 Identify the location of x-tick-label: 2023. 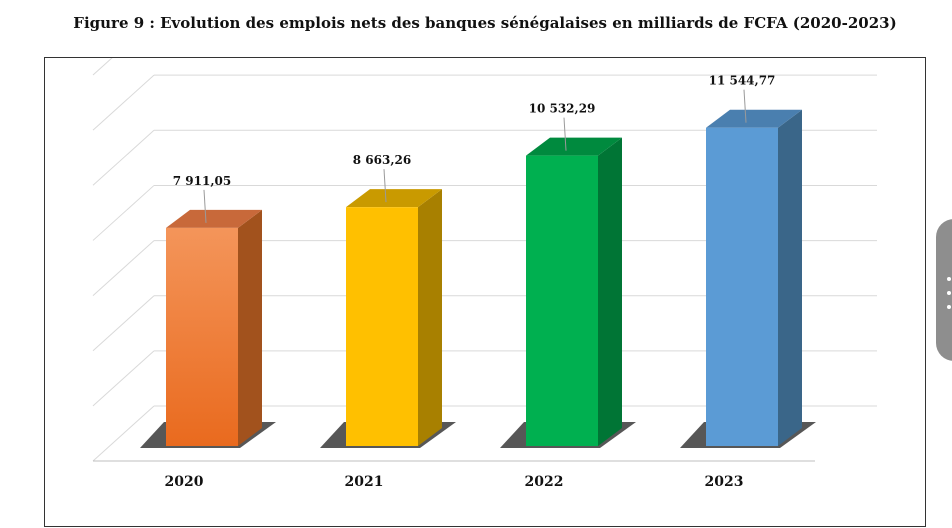
(724, 482).